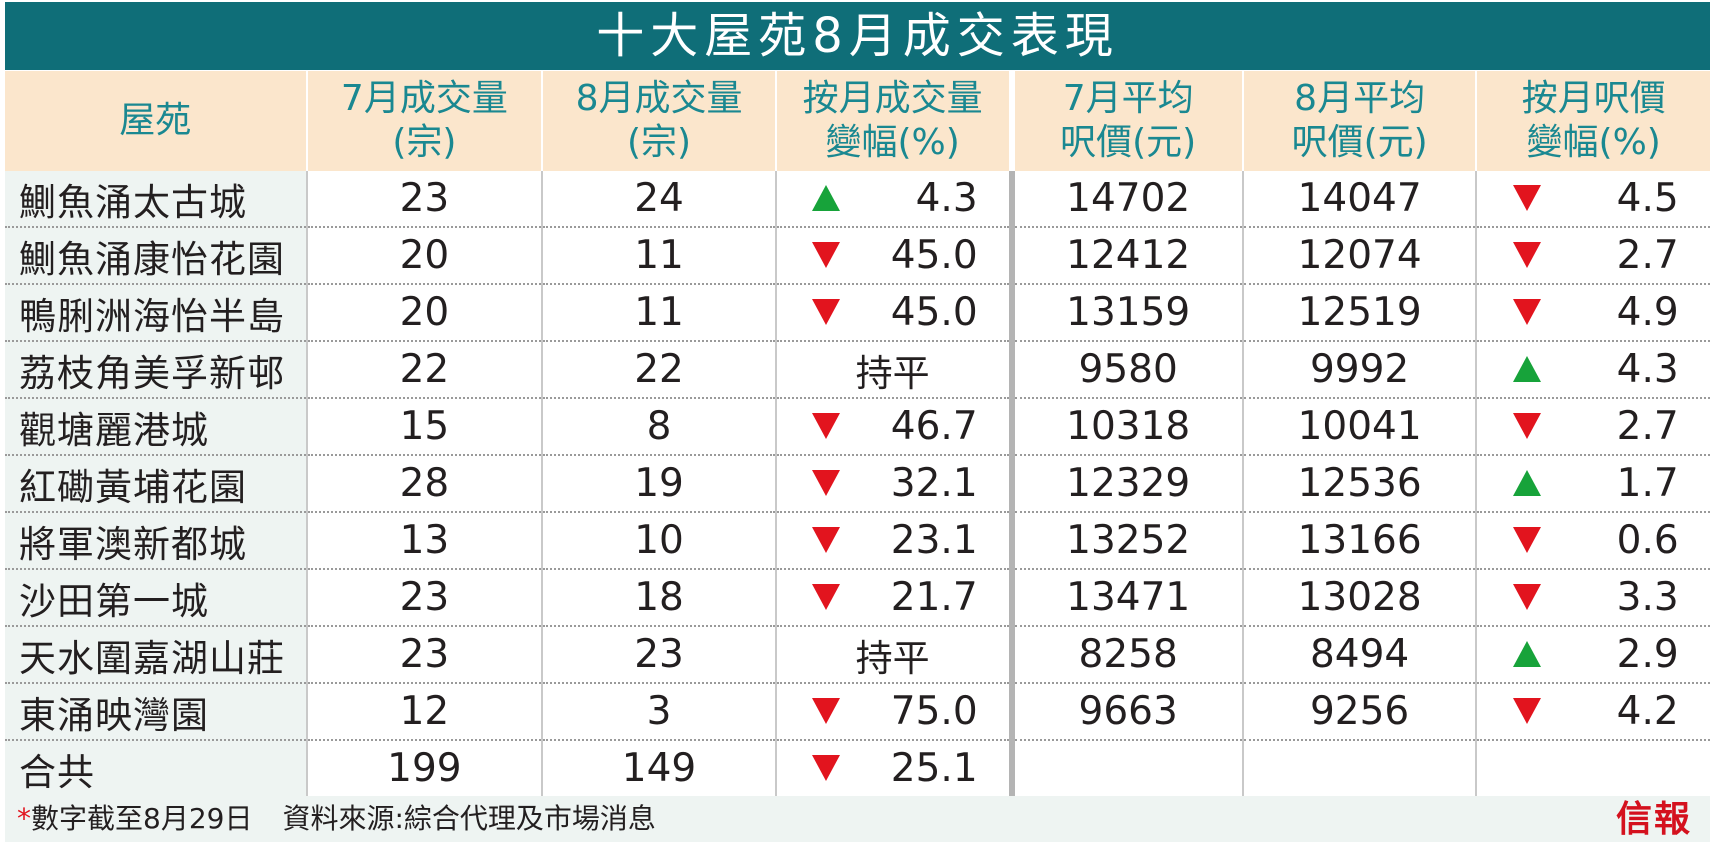  What do you see at coordinates (658, 541) in the screenshot?
I see `aug-volume: 10` at bounding box center [658, 541].